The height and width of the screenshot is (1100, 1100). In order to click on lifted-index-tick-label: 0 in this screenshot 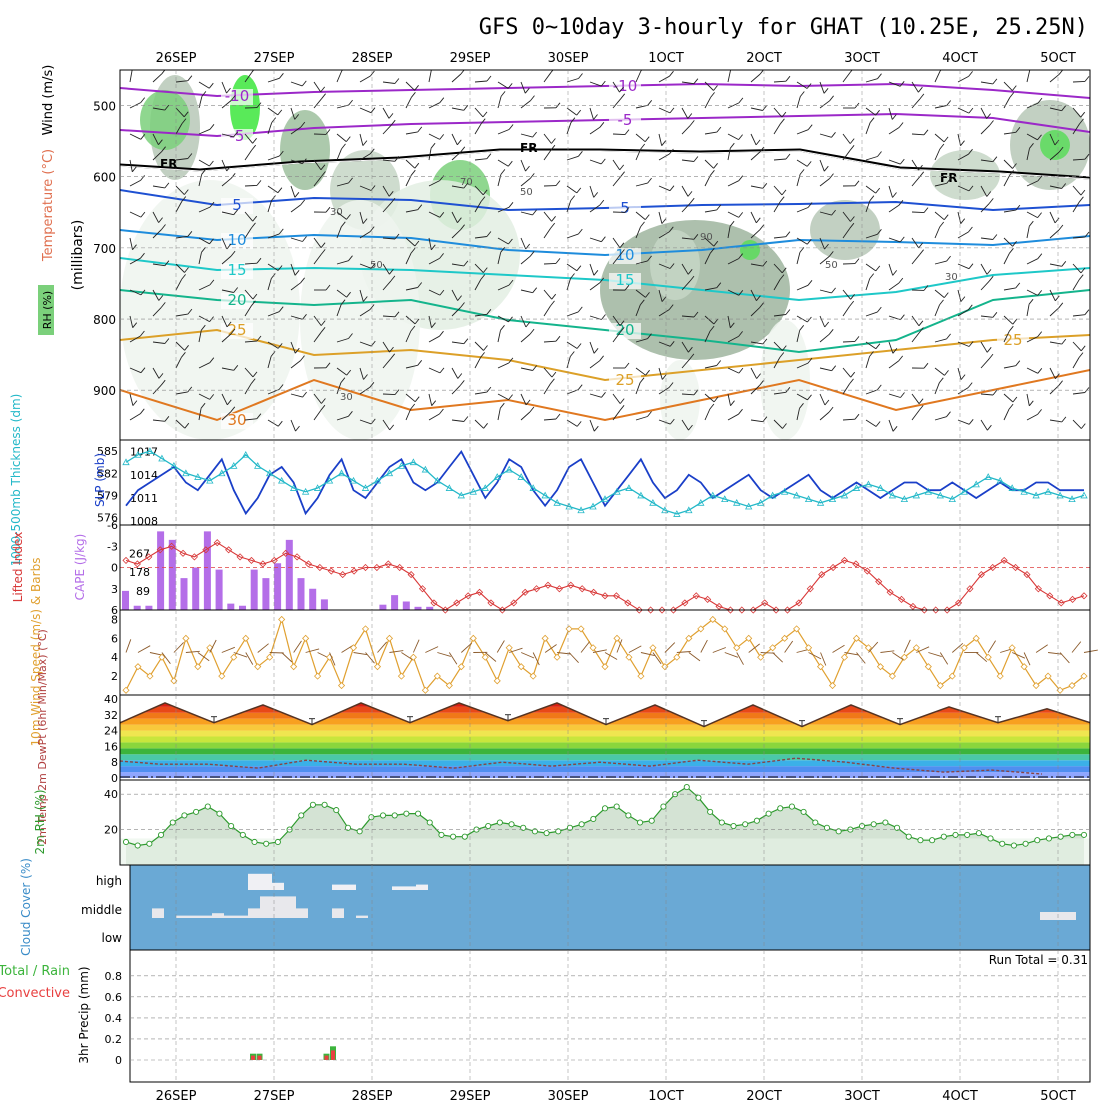, I will do `click(114, 568)`.